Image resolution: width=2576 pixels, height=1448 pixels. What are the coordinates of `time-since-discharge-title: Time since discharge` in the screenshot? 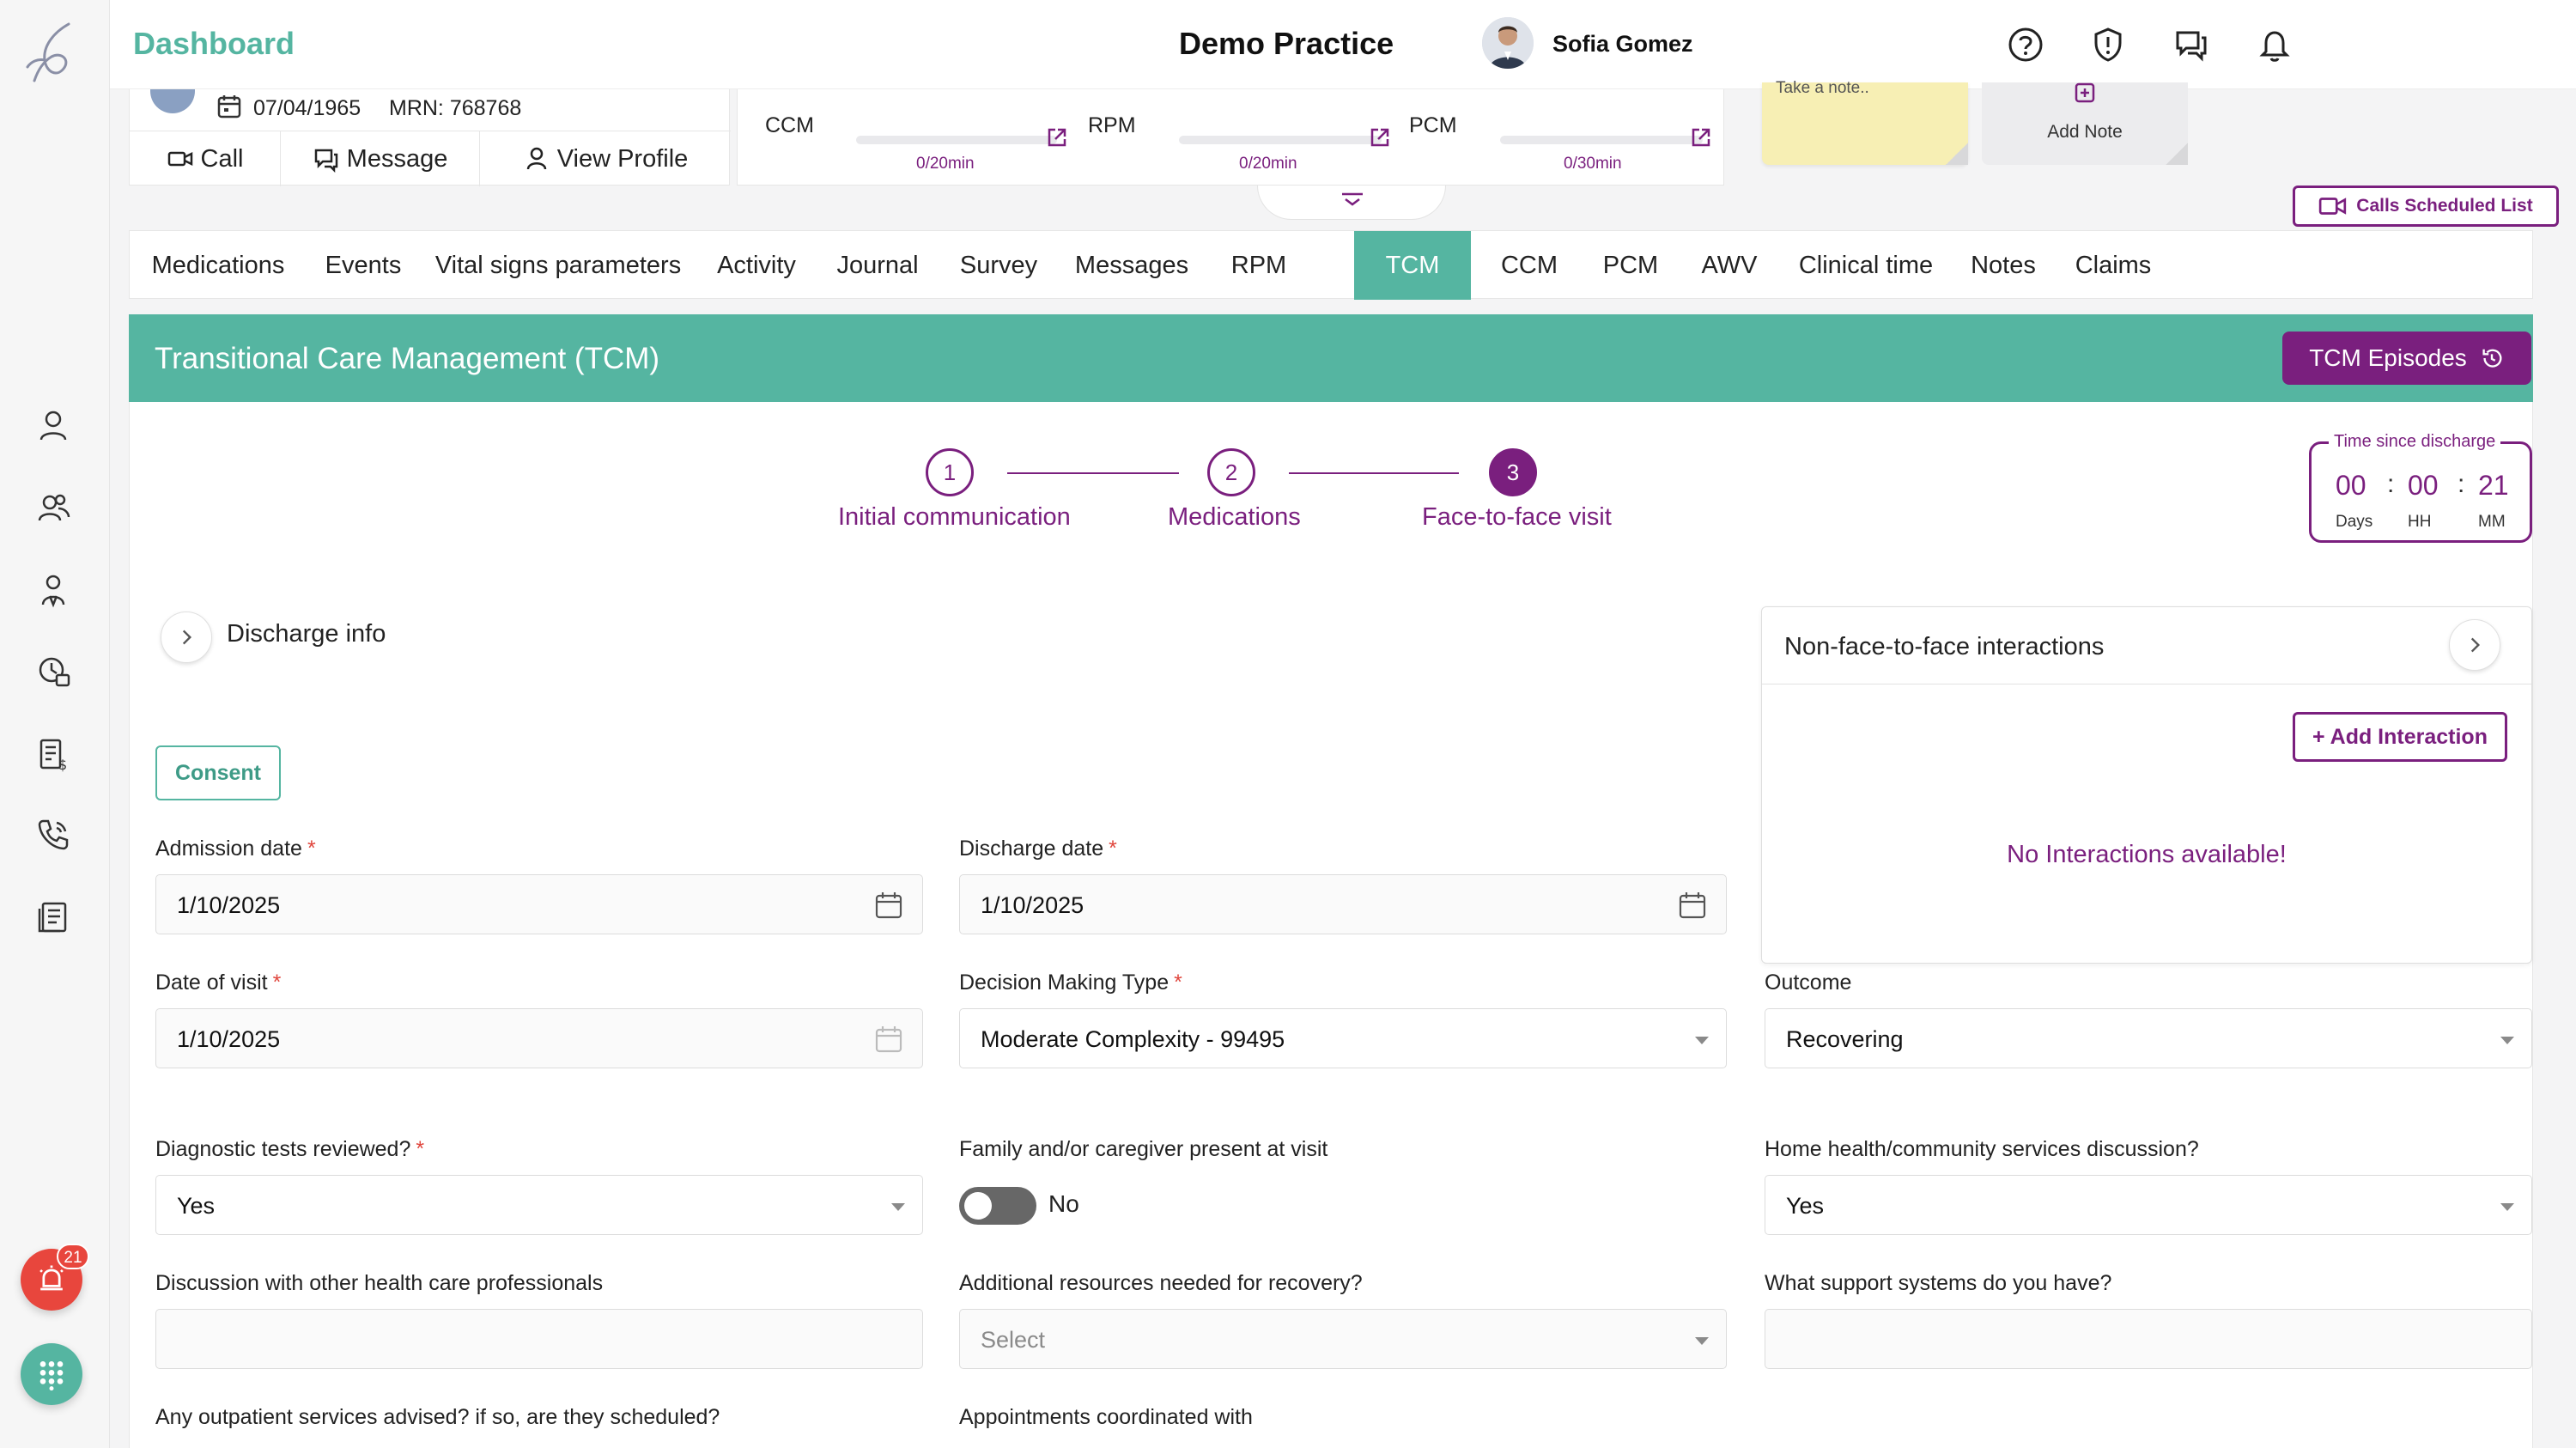 It's located at (2415, 442).